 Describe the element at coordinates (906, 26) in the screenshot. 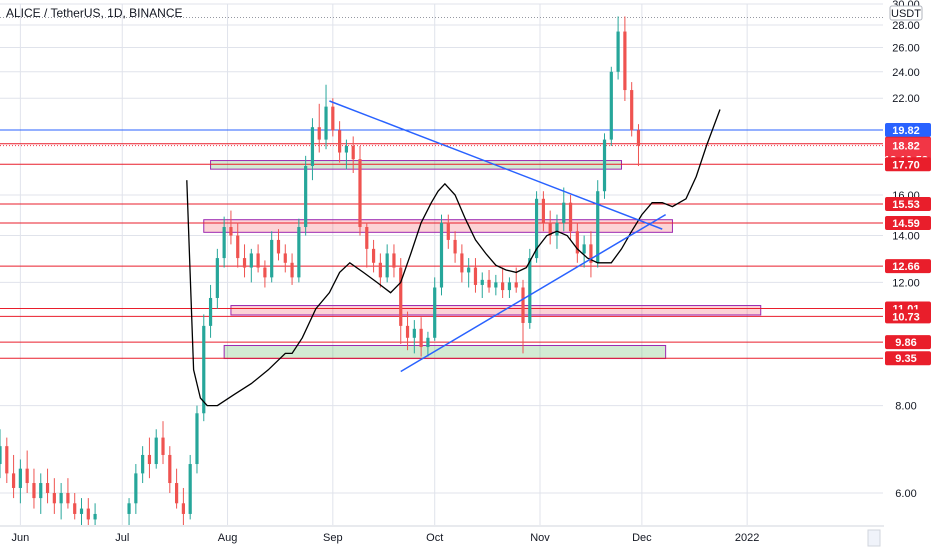

I see `y-tick-label: 28.00` at that location.